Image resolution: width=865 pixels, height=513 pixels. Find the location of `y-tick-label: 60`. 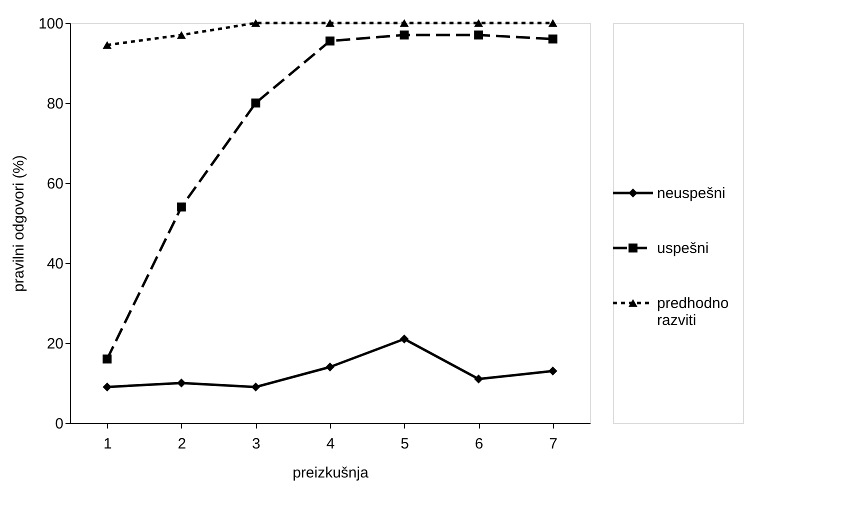

y-tick-label: 60 is located at coordinates (55, 184).